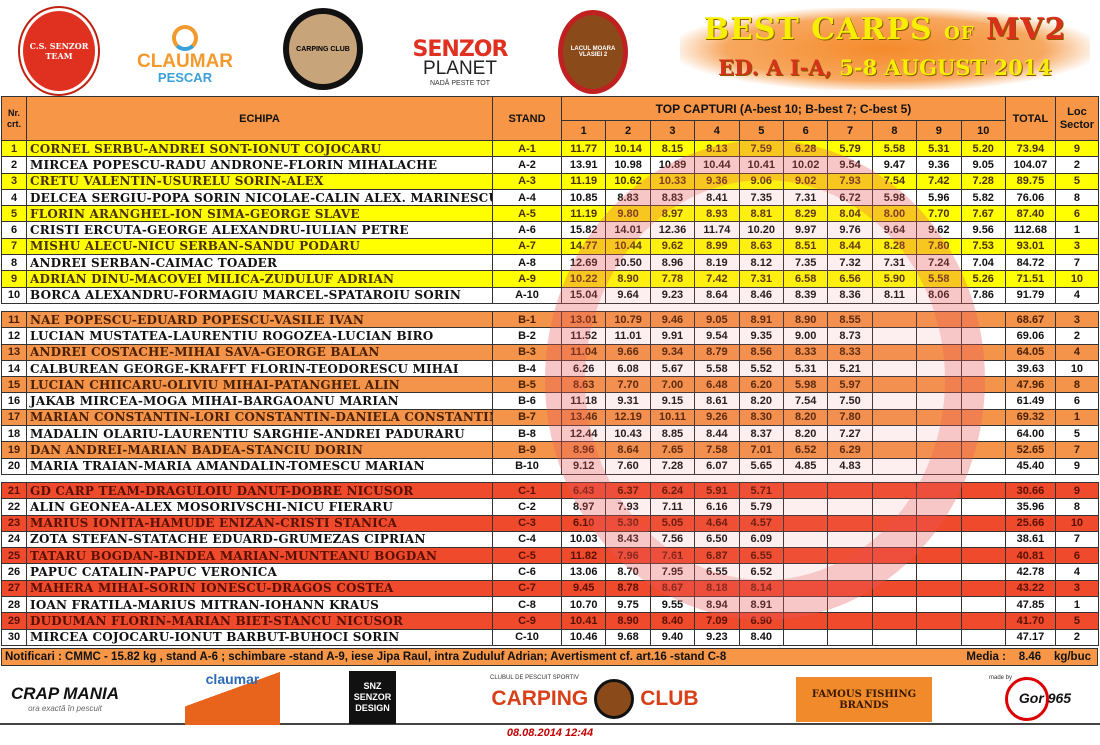 The image size is (1100, 745). I want to click on stand: B-5, so click(527, 385).